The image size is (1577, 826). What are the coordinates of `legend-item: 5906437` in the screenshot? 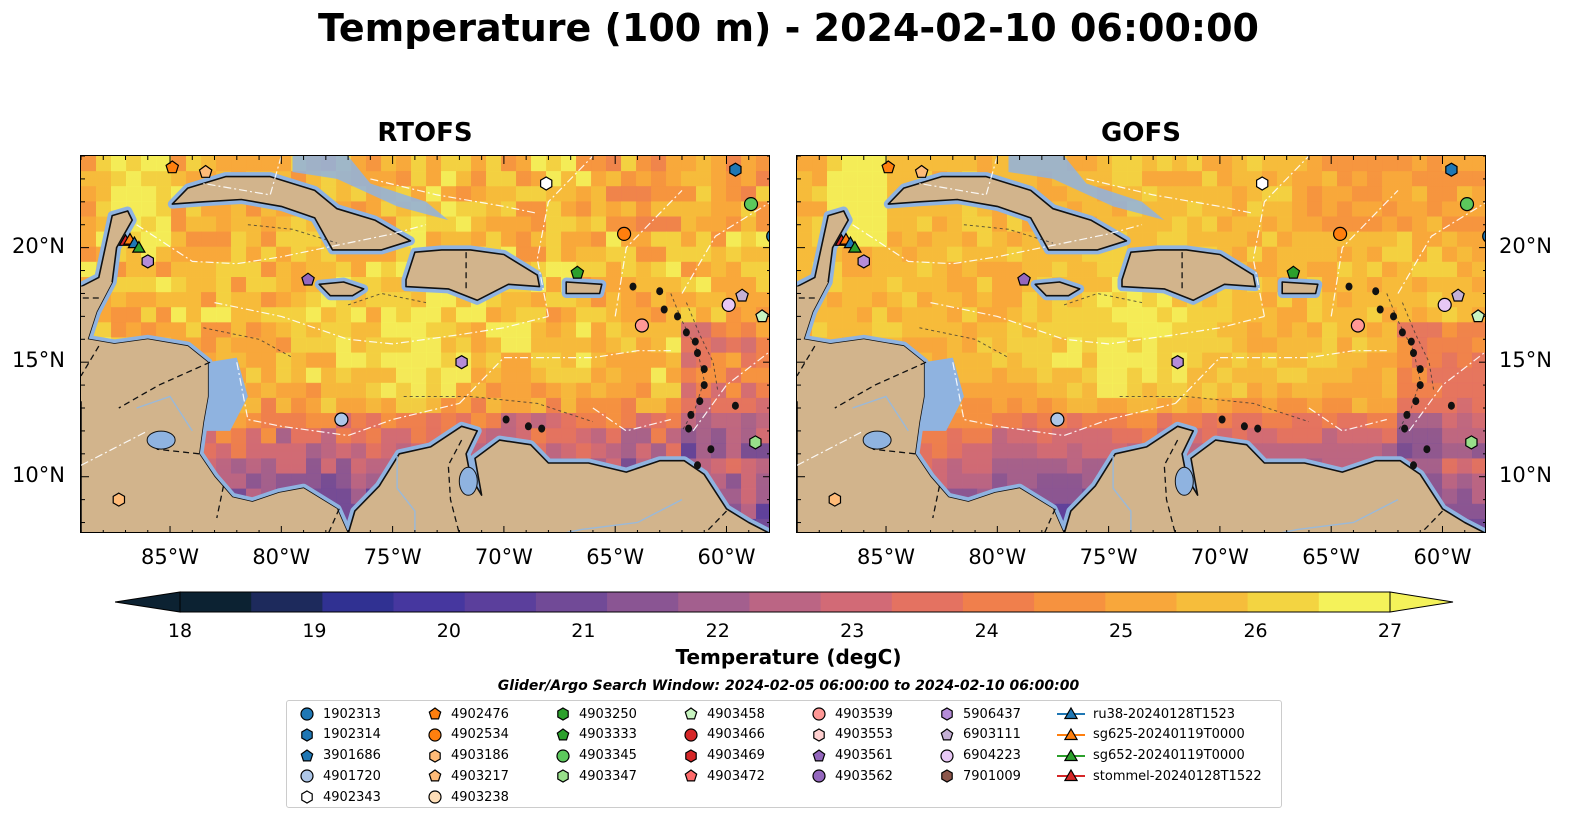 It's located at (980, 714).